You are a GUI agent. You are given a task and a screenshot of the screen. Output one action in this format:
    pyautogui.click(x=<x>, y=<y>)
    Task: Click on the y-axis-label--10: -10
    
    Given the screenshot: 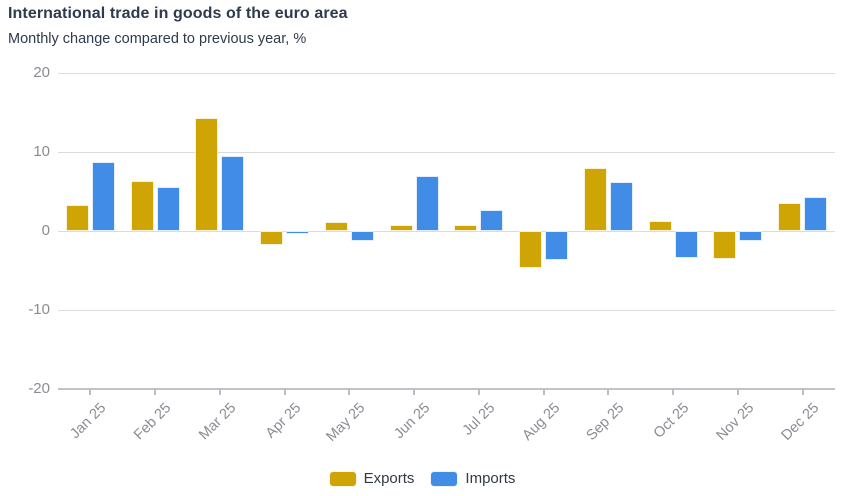 What is the action you would take?
    pyautogui.click(x=39, y=309)
    